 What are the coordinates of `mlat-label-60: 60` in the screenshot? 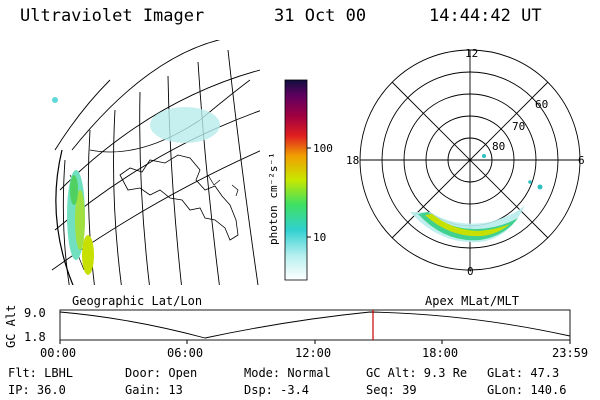 It's located at (541, 104).